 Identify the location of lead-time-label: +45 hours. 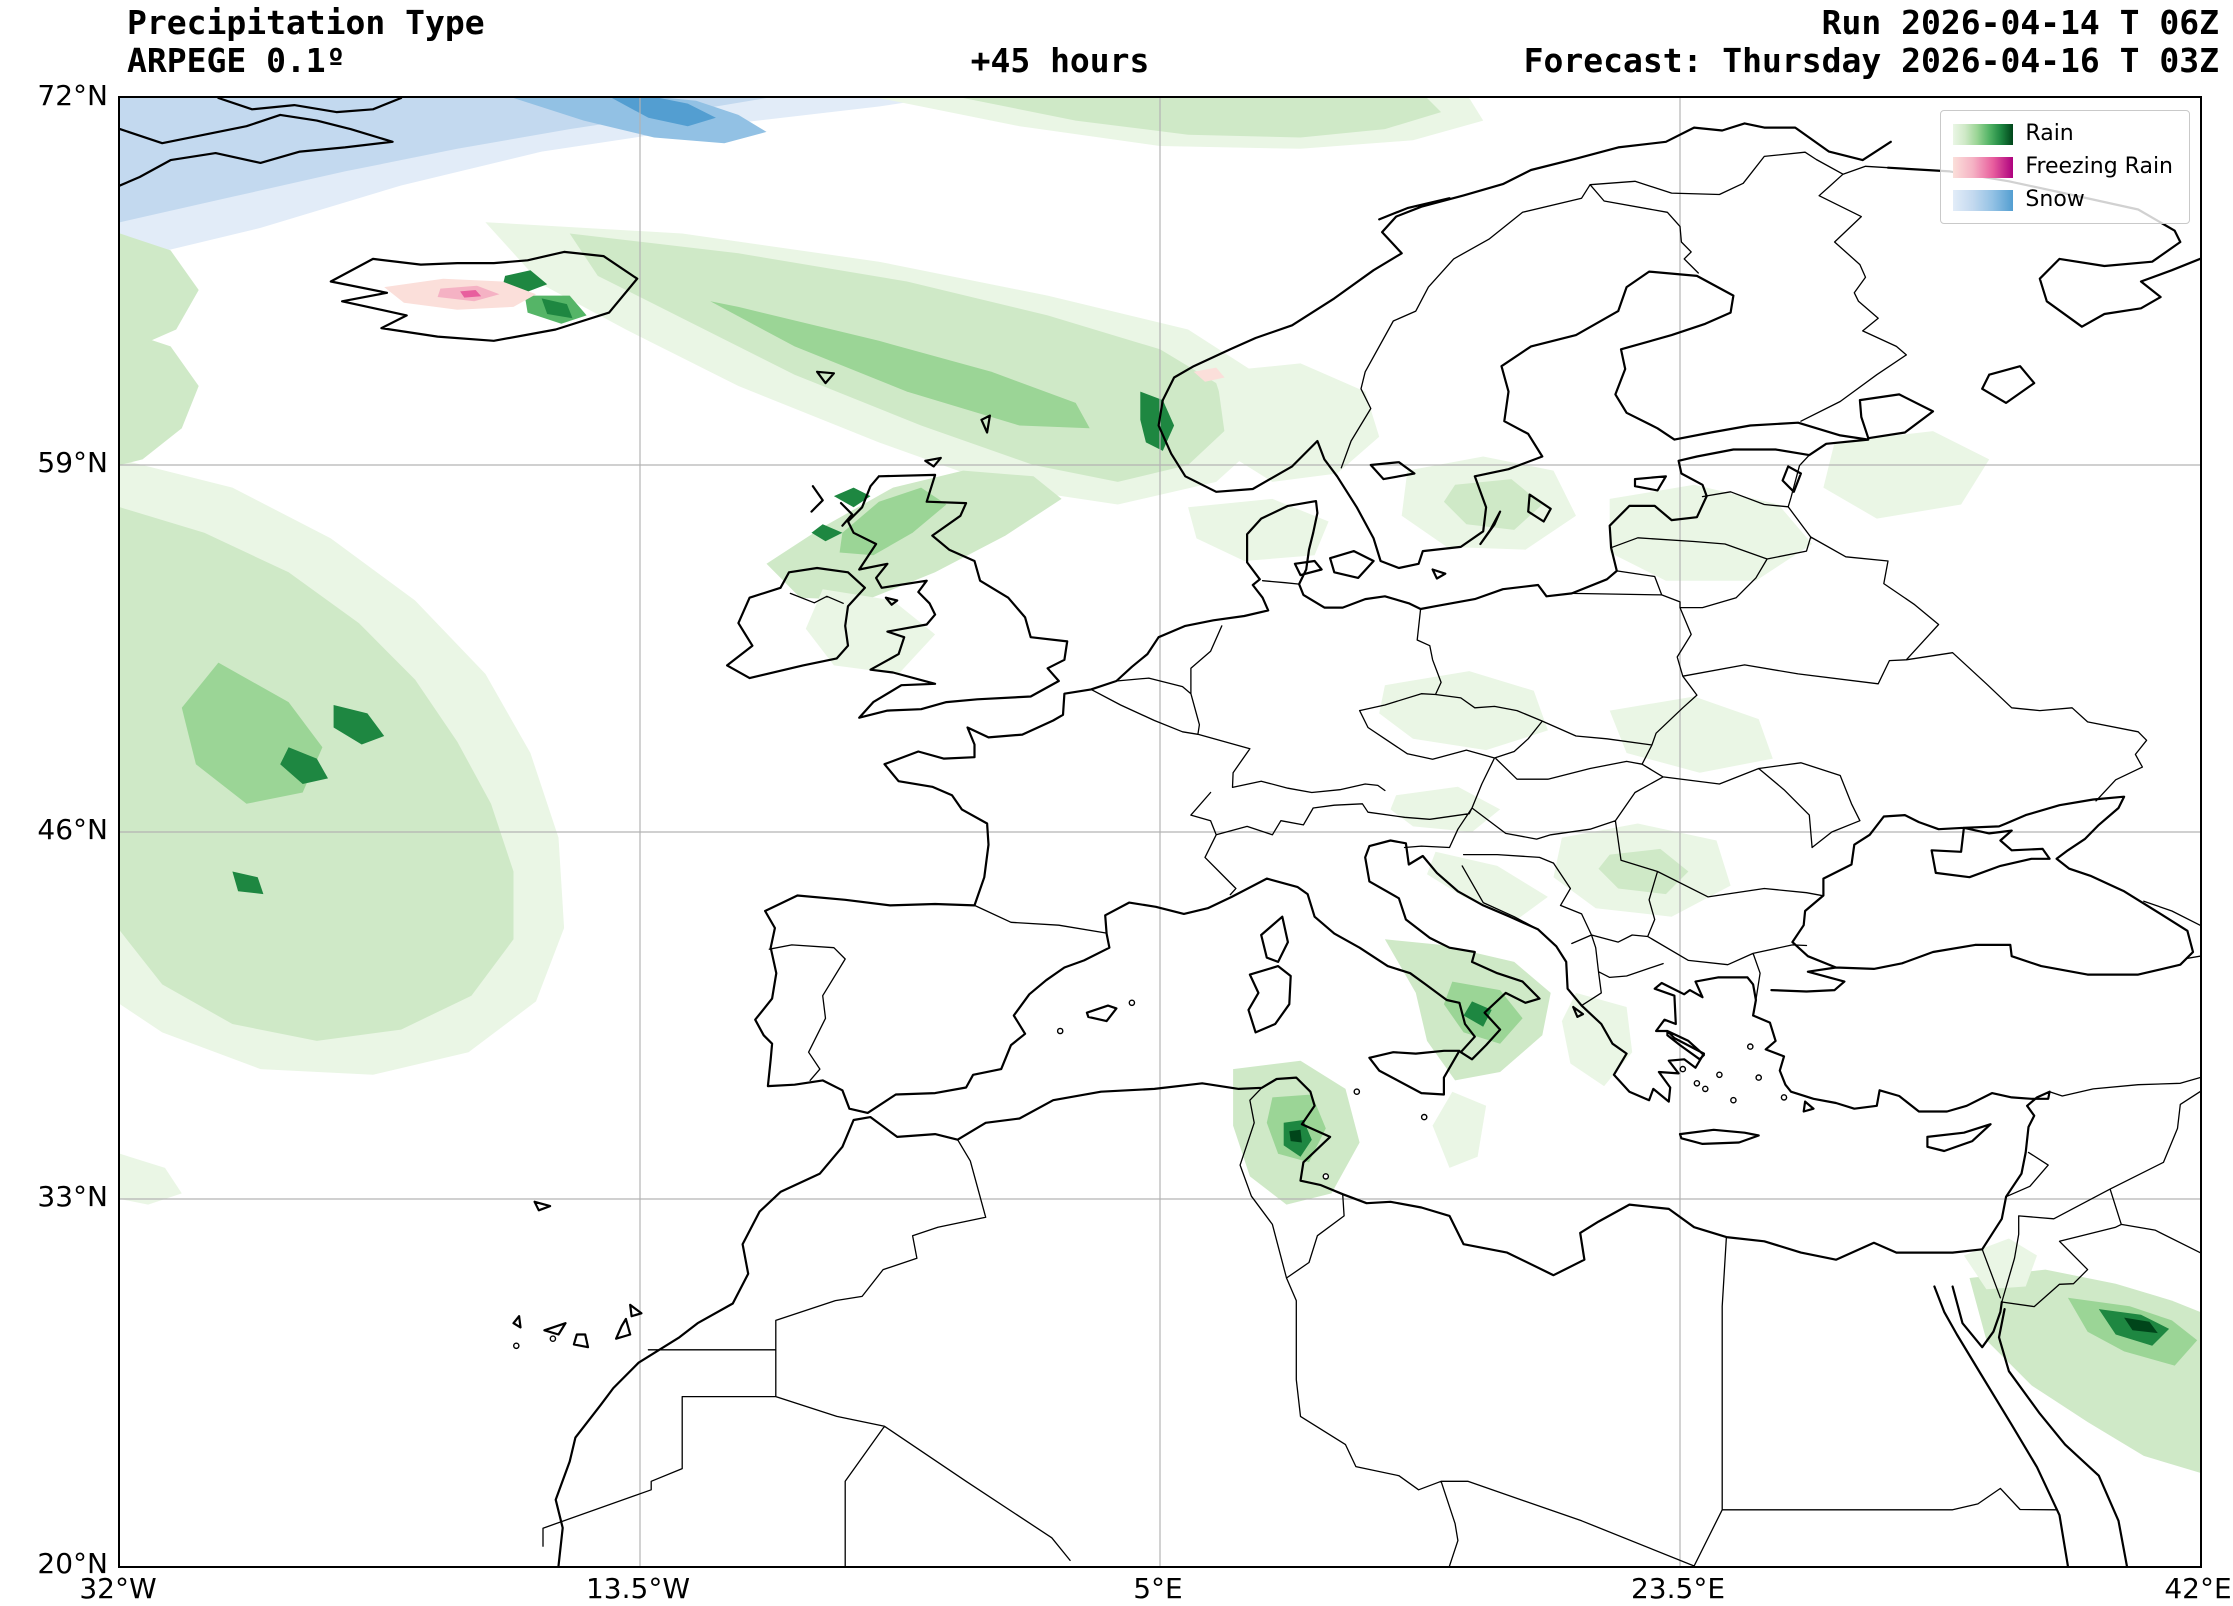
(1060, 60).